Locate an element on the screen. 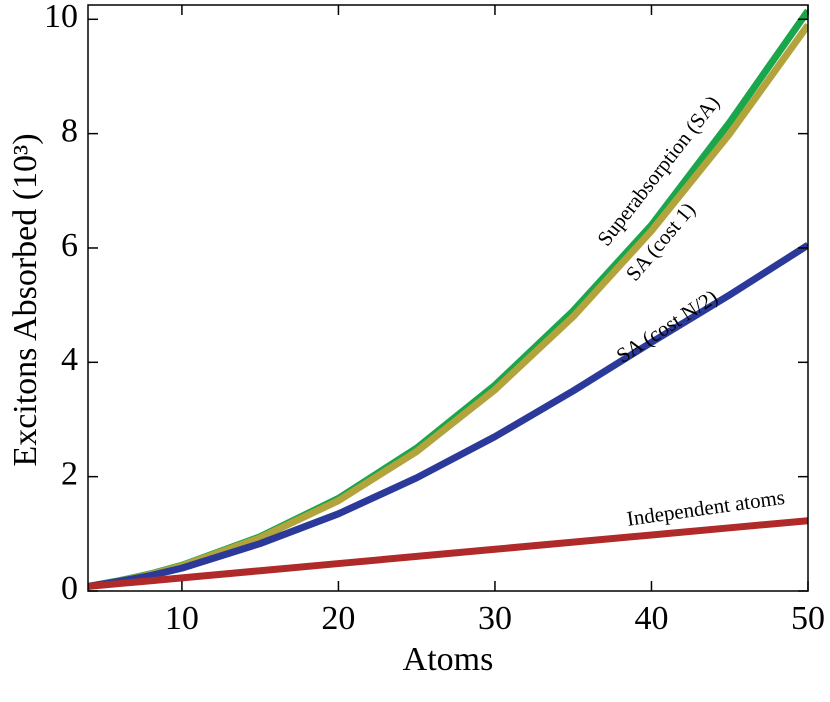  series-line is located at coordinates (448, 553).